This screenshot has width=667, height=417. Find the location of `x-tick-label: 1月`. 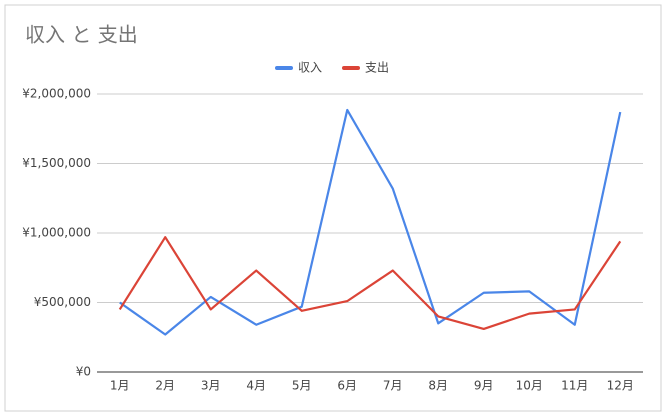

x-tick-label: 1月 is located at coordinates (120, 386).